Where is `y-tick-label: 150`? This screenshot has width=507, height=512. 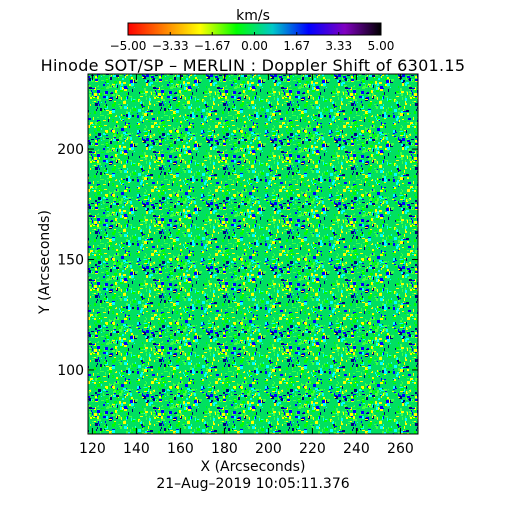
y-tick-label: 150 is located at coordinates (70, 261).